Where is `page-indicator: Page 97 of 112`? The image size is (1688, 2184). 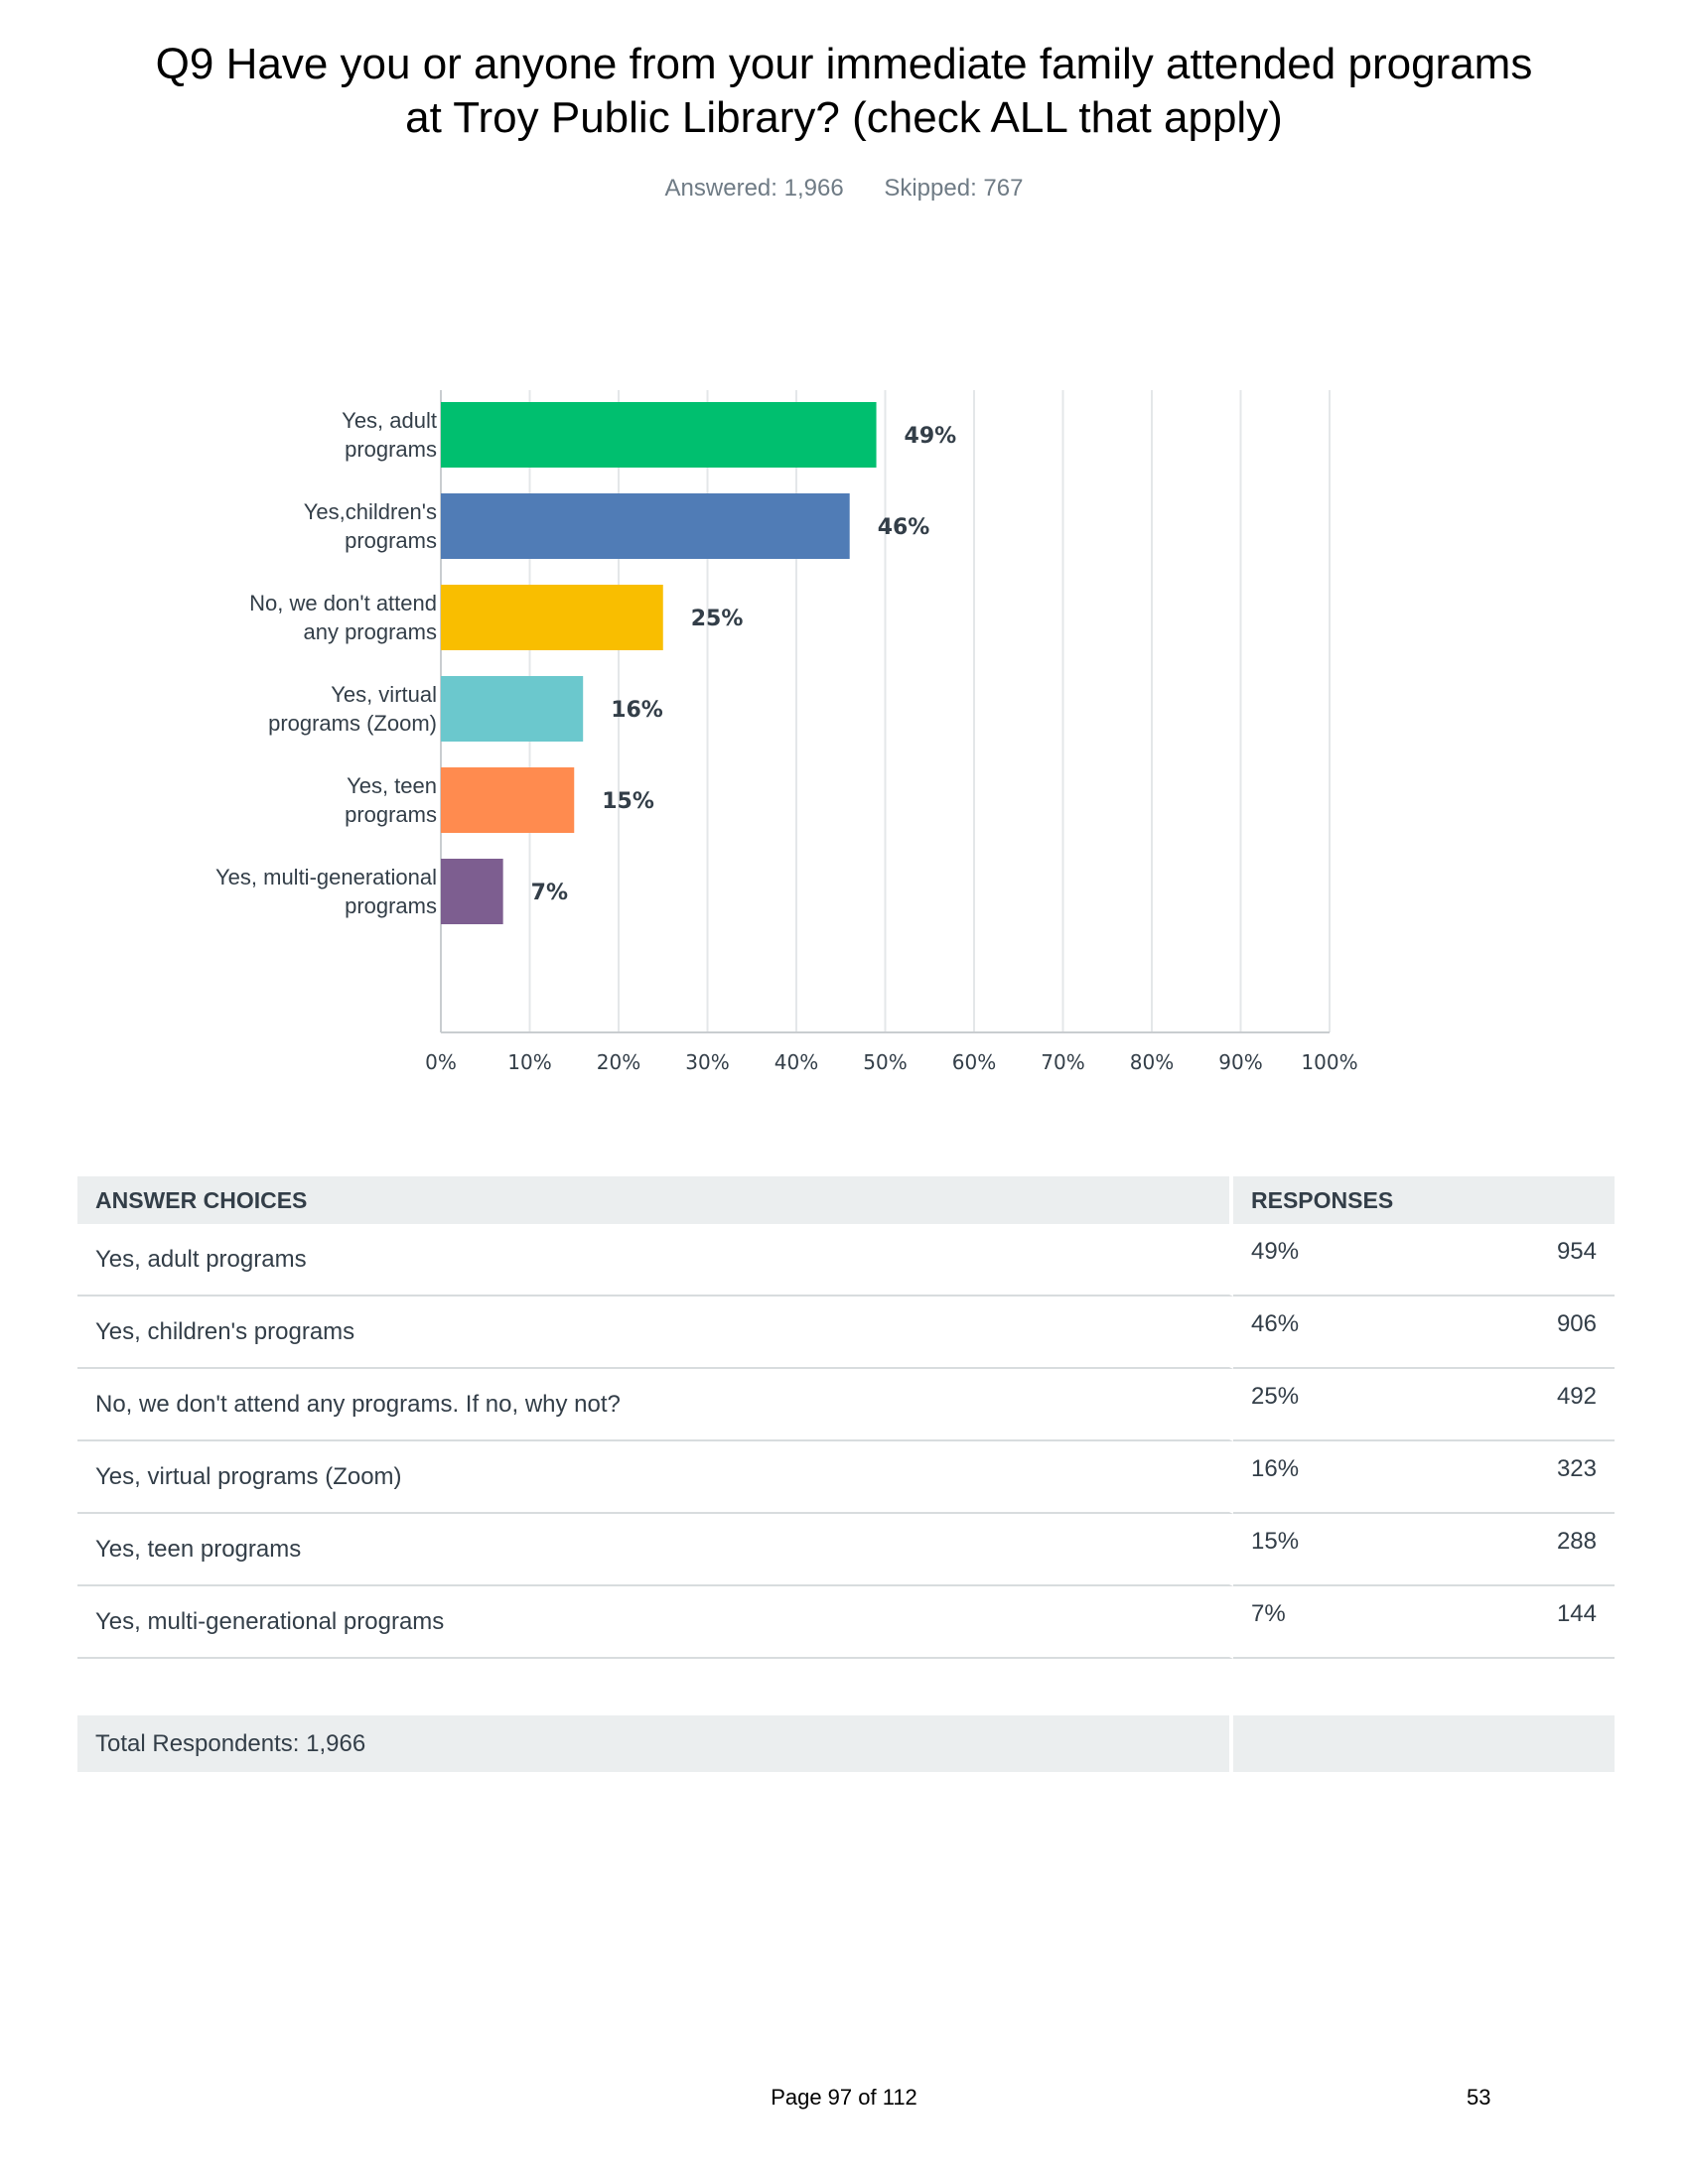
page-indicator: Page 97 of 112 is located at coordinates (844, 2097).